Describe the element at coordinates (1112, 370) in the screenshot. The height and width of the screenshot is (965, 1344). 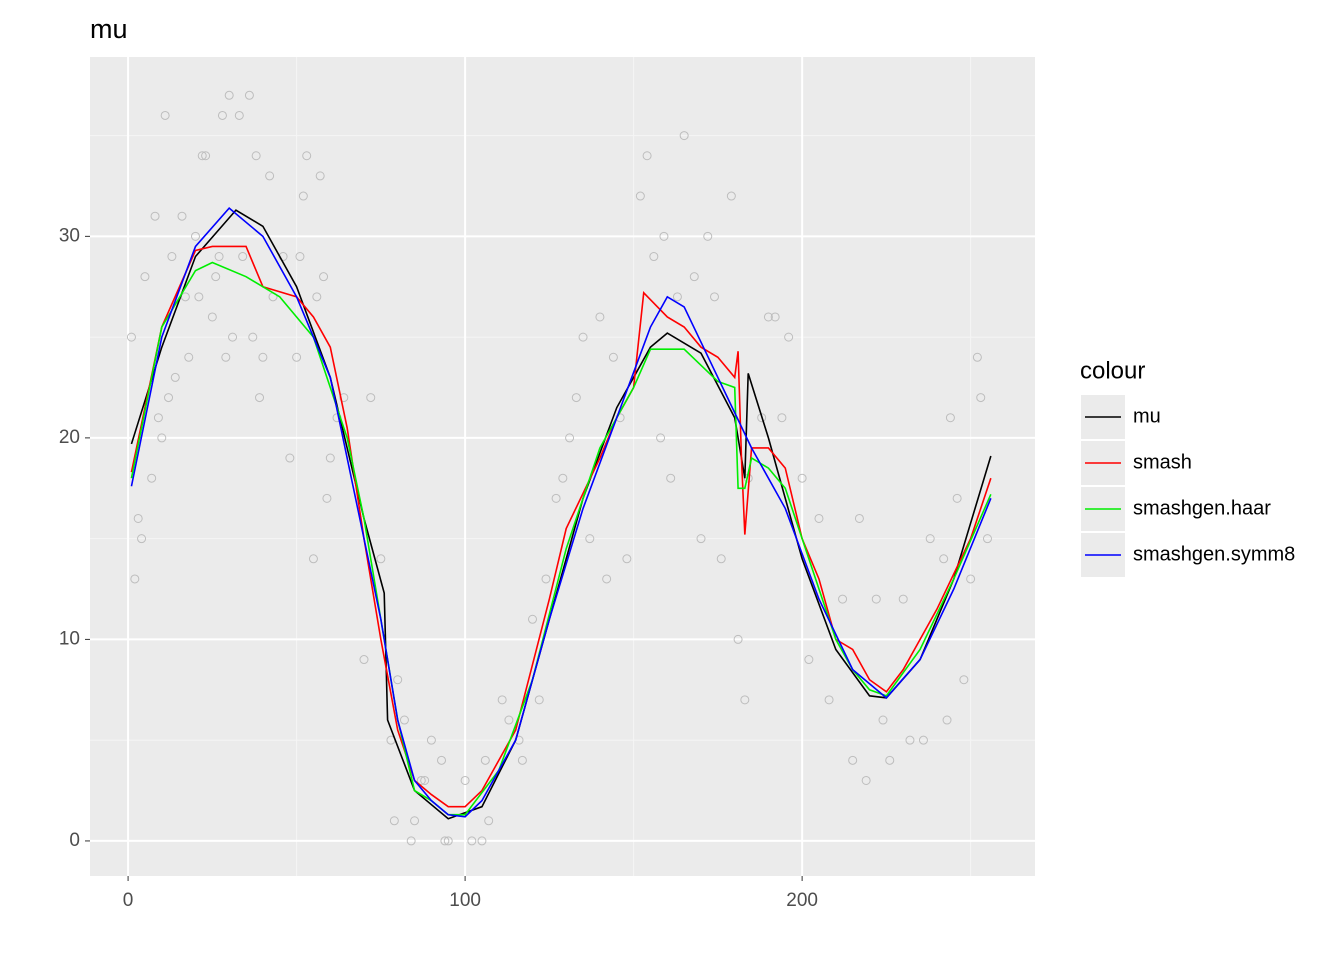
I see `legend-title: colour` at that location.